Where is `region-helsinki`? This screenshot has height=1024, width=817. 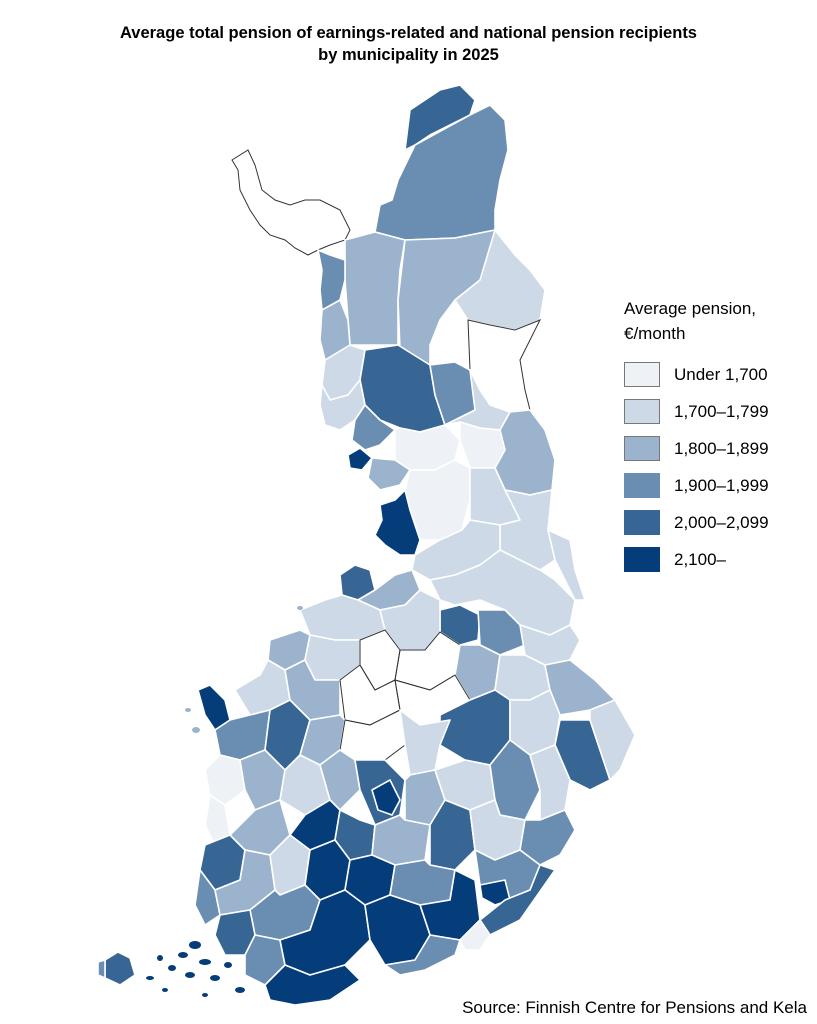 region-helsinki is located at coordinates (312, 985).